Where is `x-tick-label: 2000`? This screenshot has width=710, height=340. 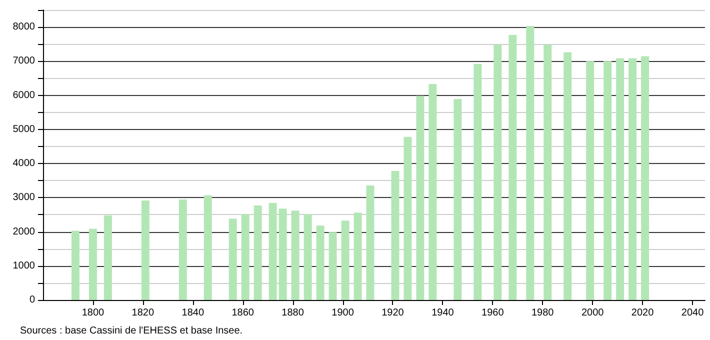 x-tick-label: 2000 is located at coordinates (592, 313).